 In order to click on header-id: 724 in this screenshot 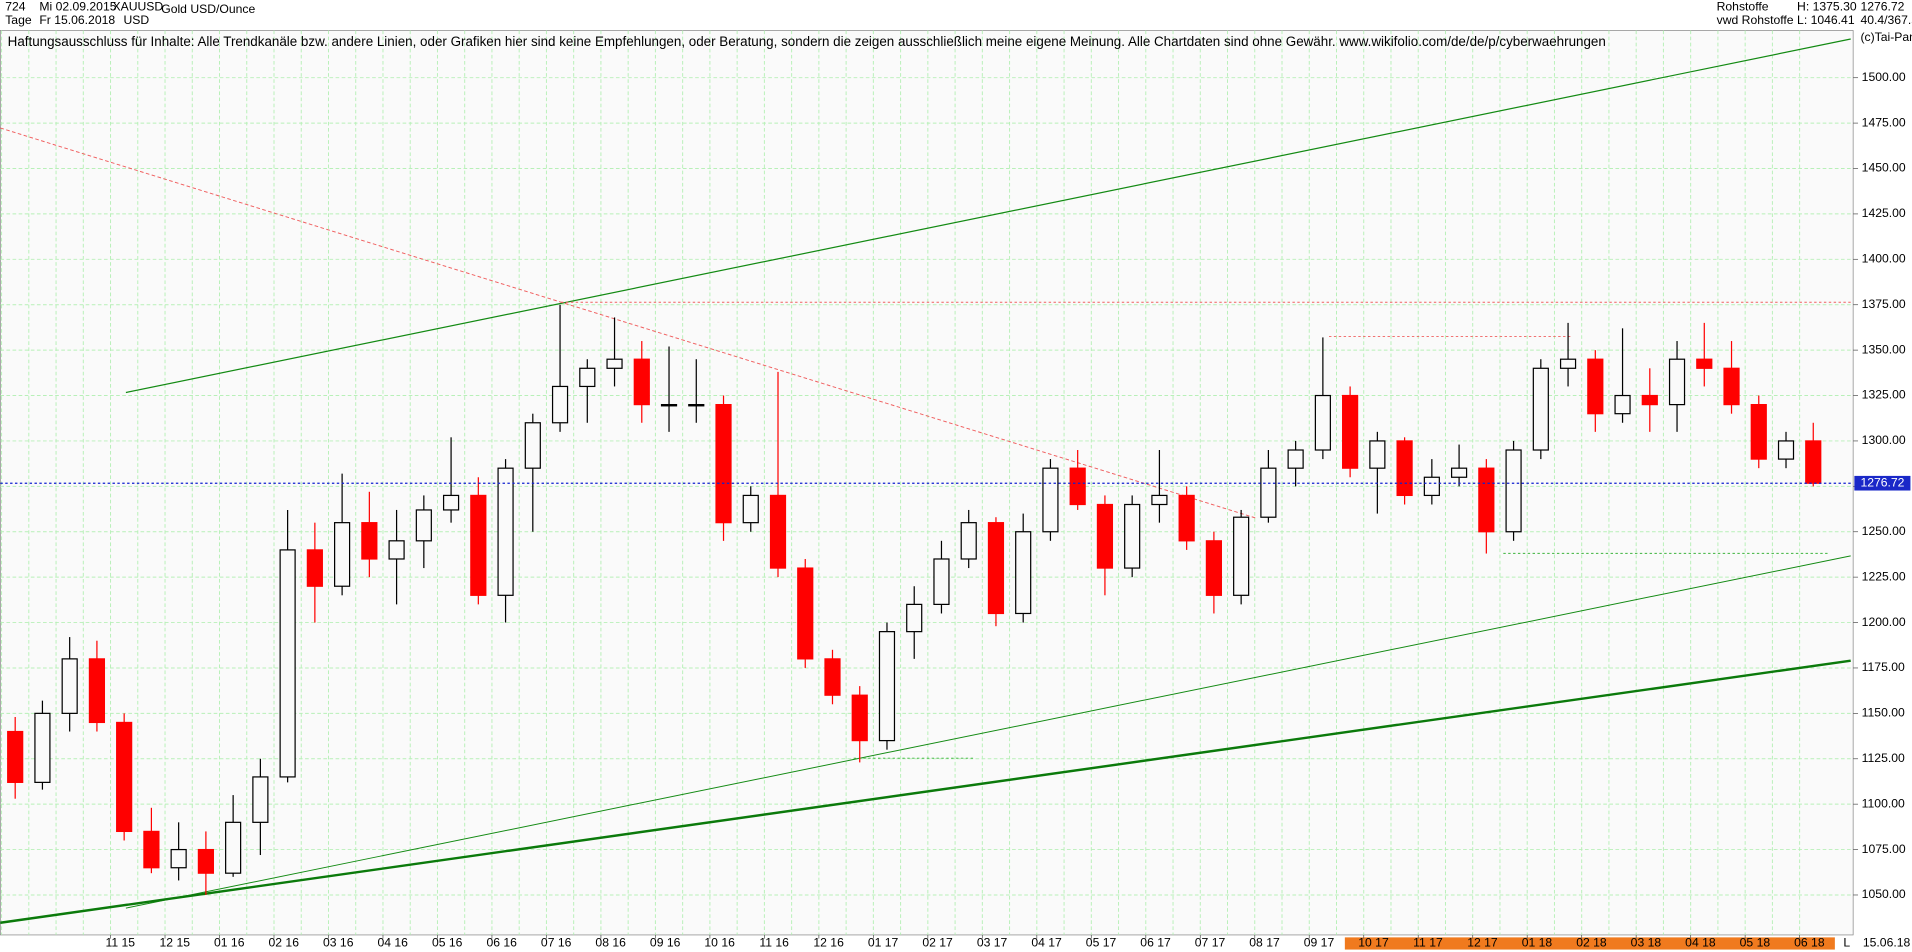, I will do `click(15, 7)`.